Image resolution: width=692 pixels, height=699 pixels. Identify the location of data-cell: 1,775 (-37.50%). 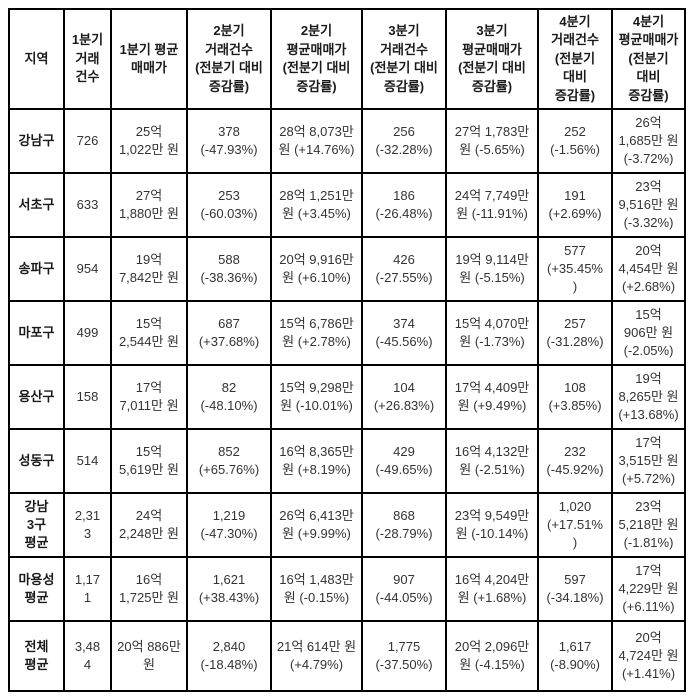
(404, 656).